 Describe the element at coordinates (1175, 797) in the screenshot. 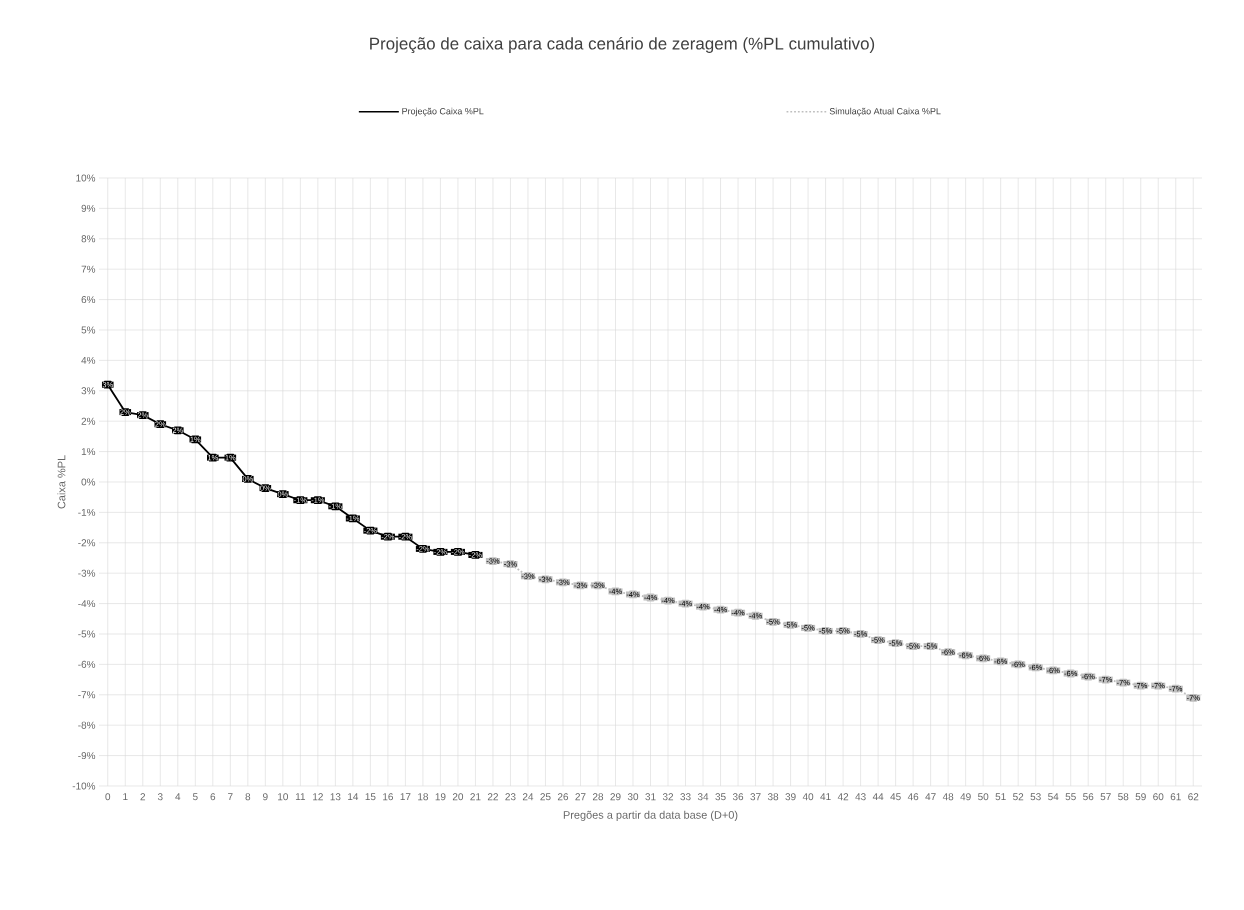

I see `x-tick-label: 61` at that location.